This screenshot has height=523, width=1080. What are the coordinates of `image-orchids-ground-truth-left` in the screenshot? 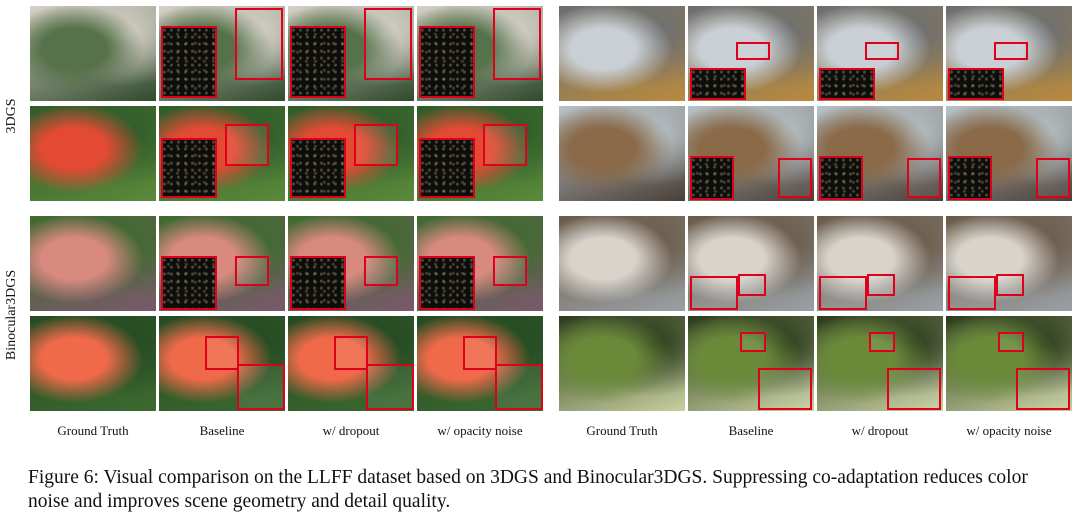 It's located at (93, 263).